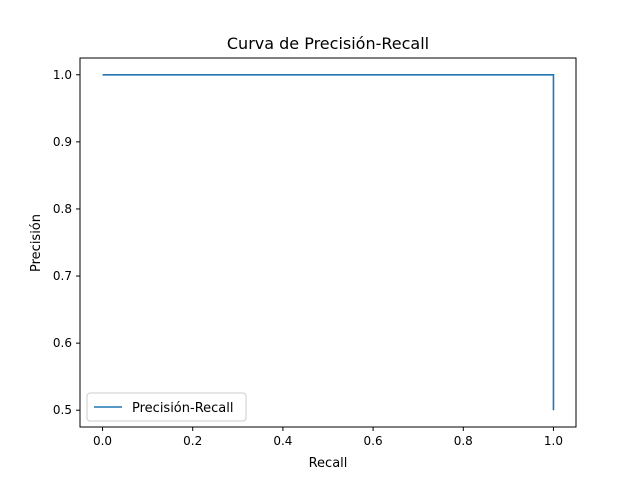  I want to click on legend: Precisión-Recall, so click(166, 407).